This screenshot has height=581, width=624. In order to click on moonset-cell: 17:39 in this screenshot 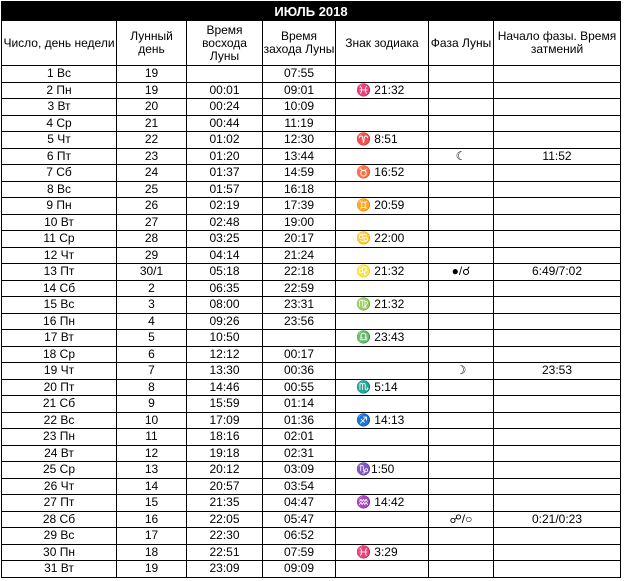, I will do `click(299, 206)`.